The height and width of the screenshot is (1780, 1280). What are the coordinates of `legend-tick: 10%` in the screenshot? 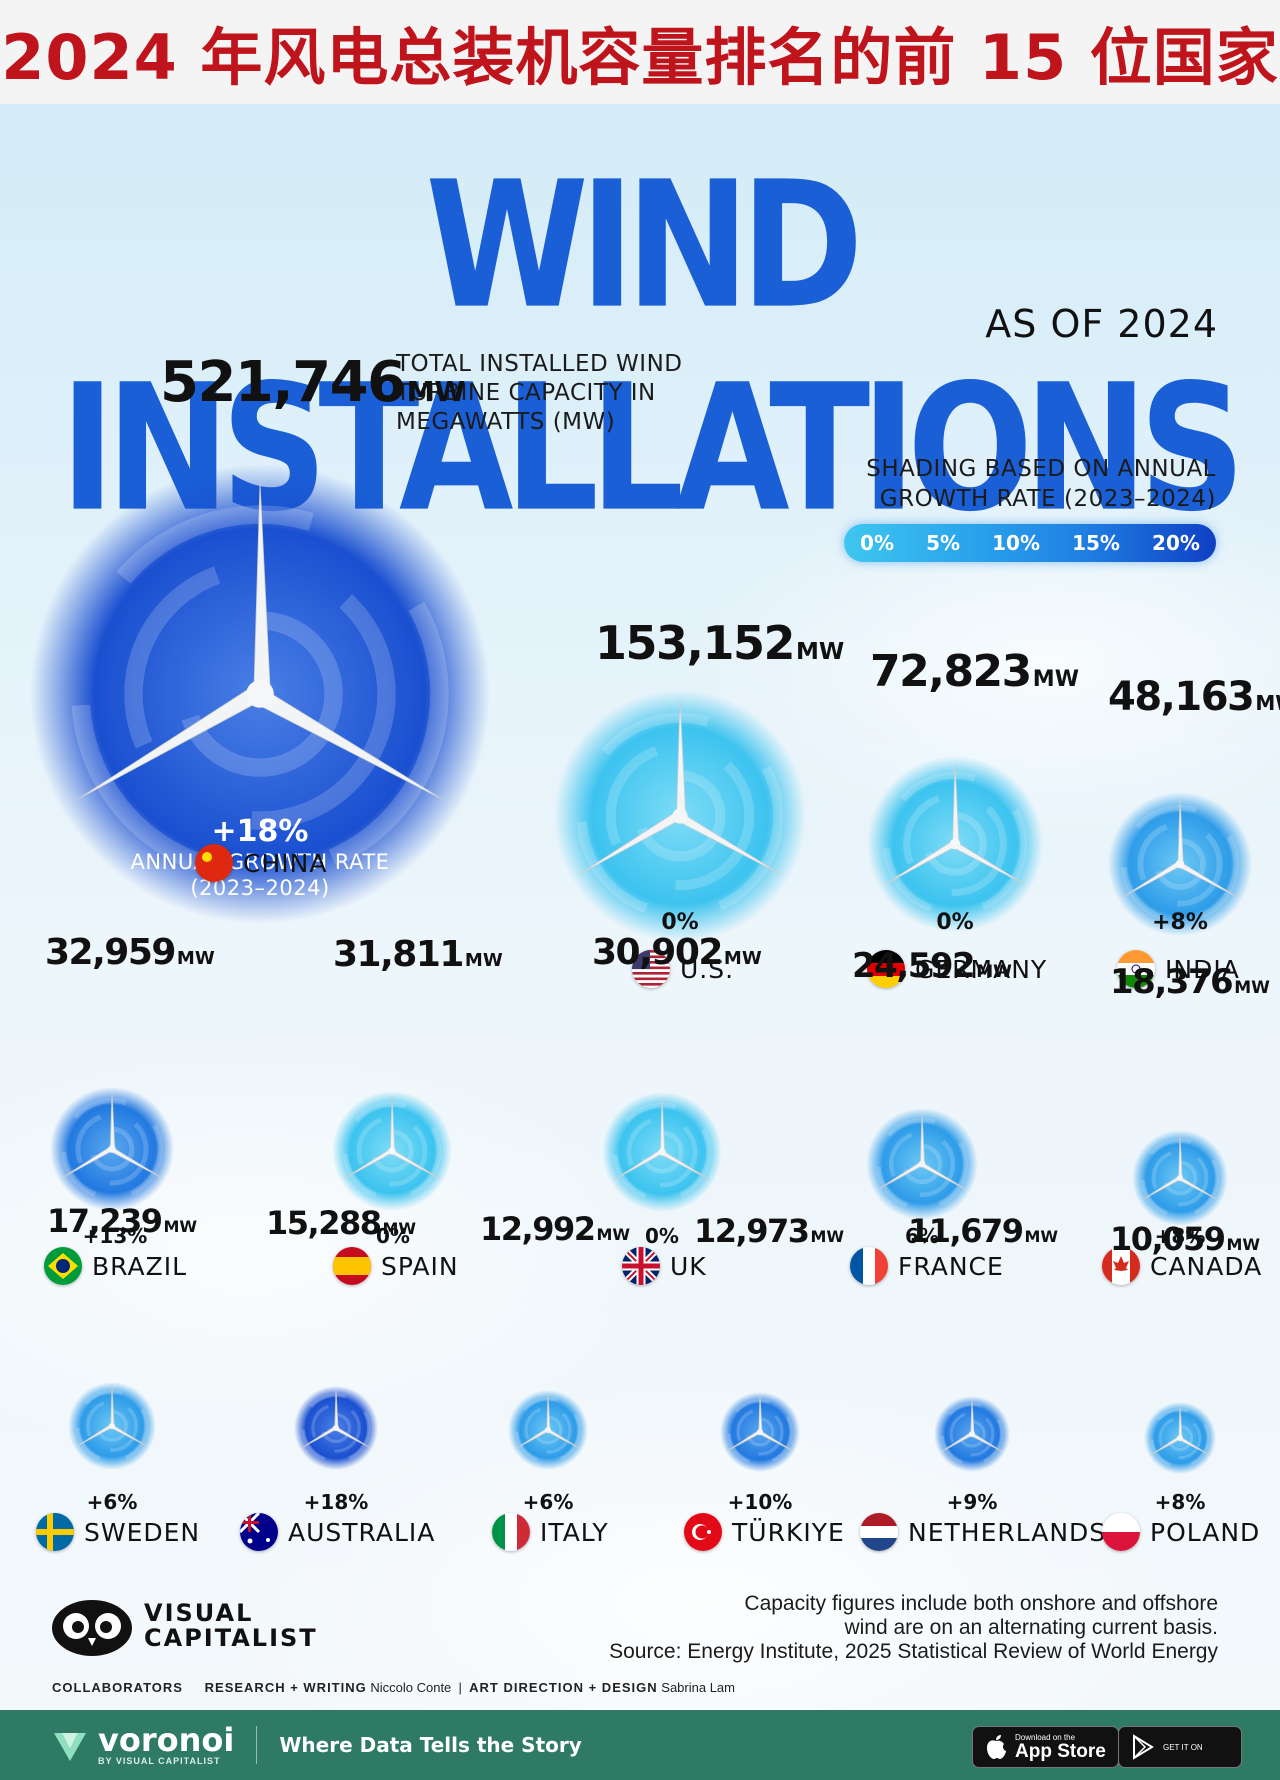 It's located at (1016, 543).